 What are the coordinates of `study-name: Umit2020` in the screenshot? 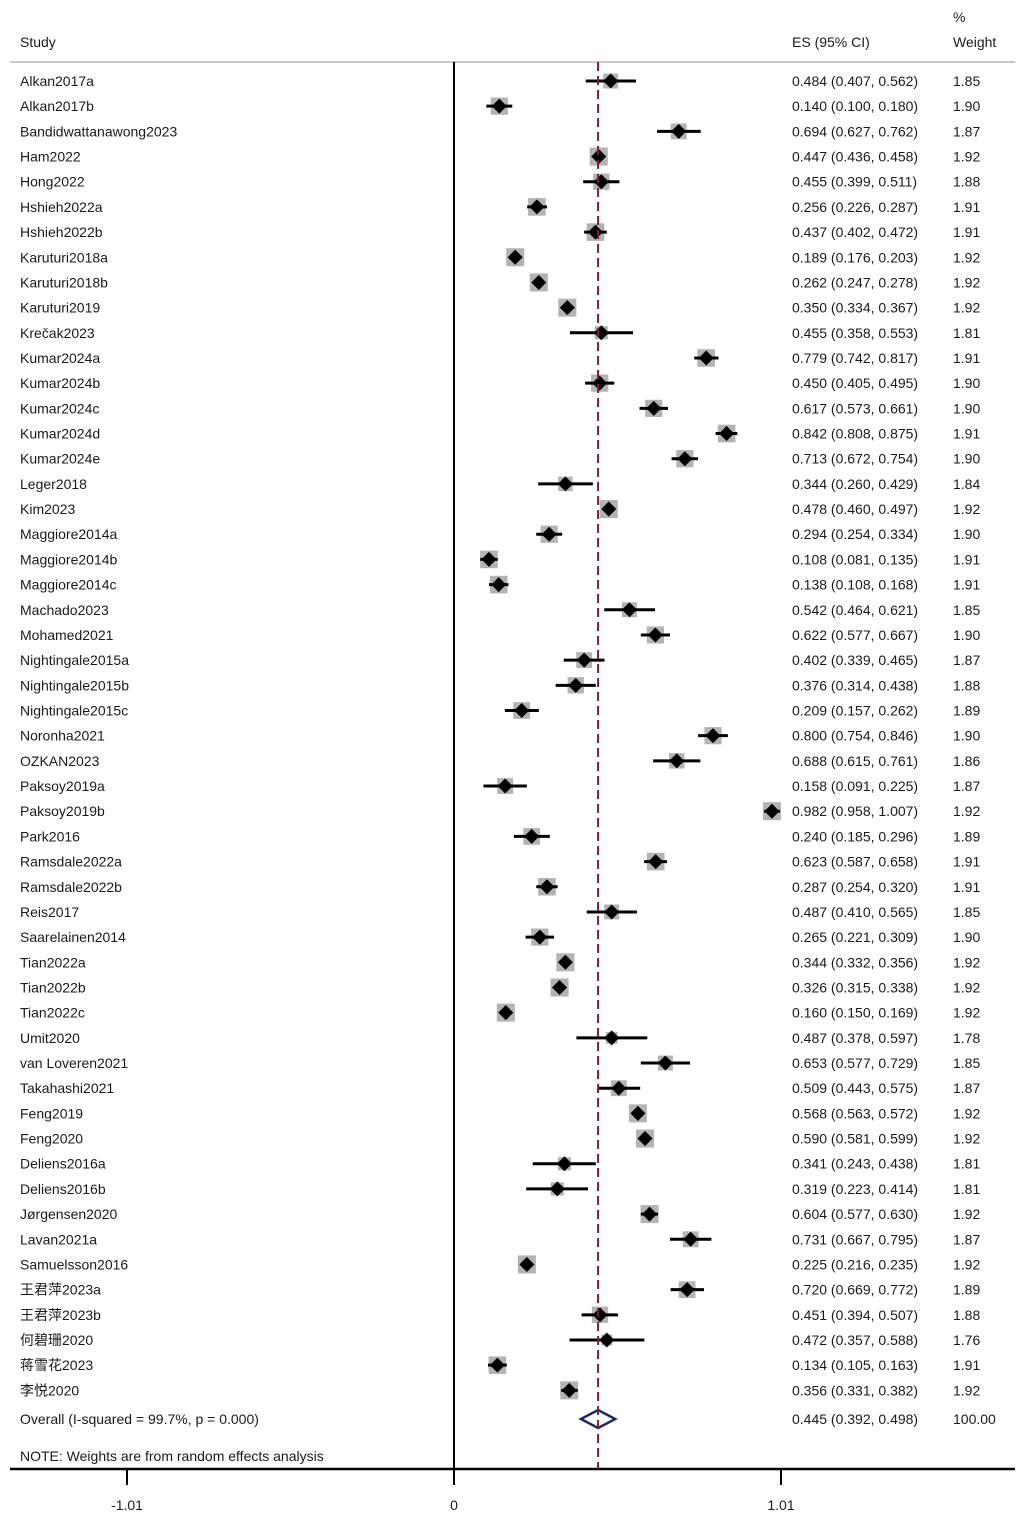 It's located at (50, 1038).